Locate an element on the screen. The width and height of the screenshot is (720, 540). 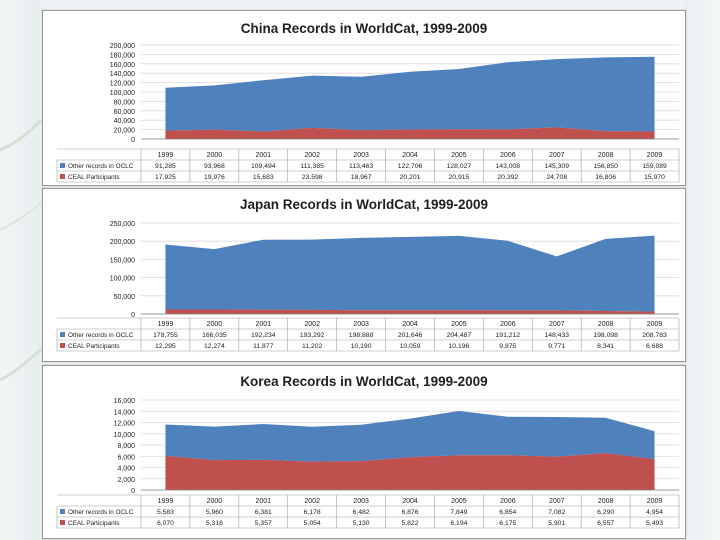
y-tick-label: 6,000 is located at coordinates (126, 457).